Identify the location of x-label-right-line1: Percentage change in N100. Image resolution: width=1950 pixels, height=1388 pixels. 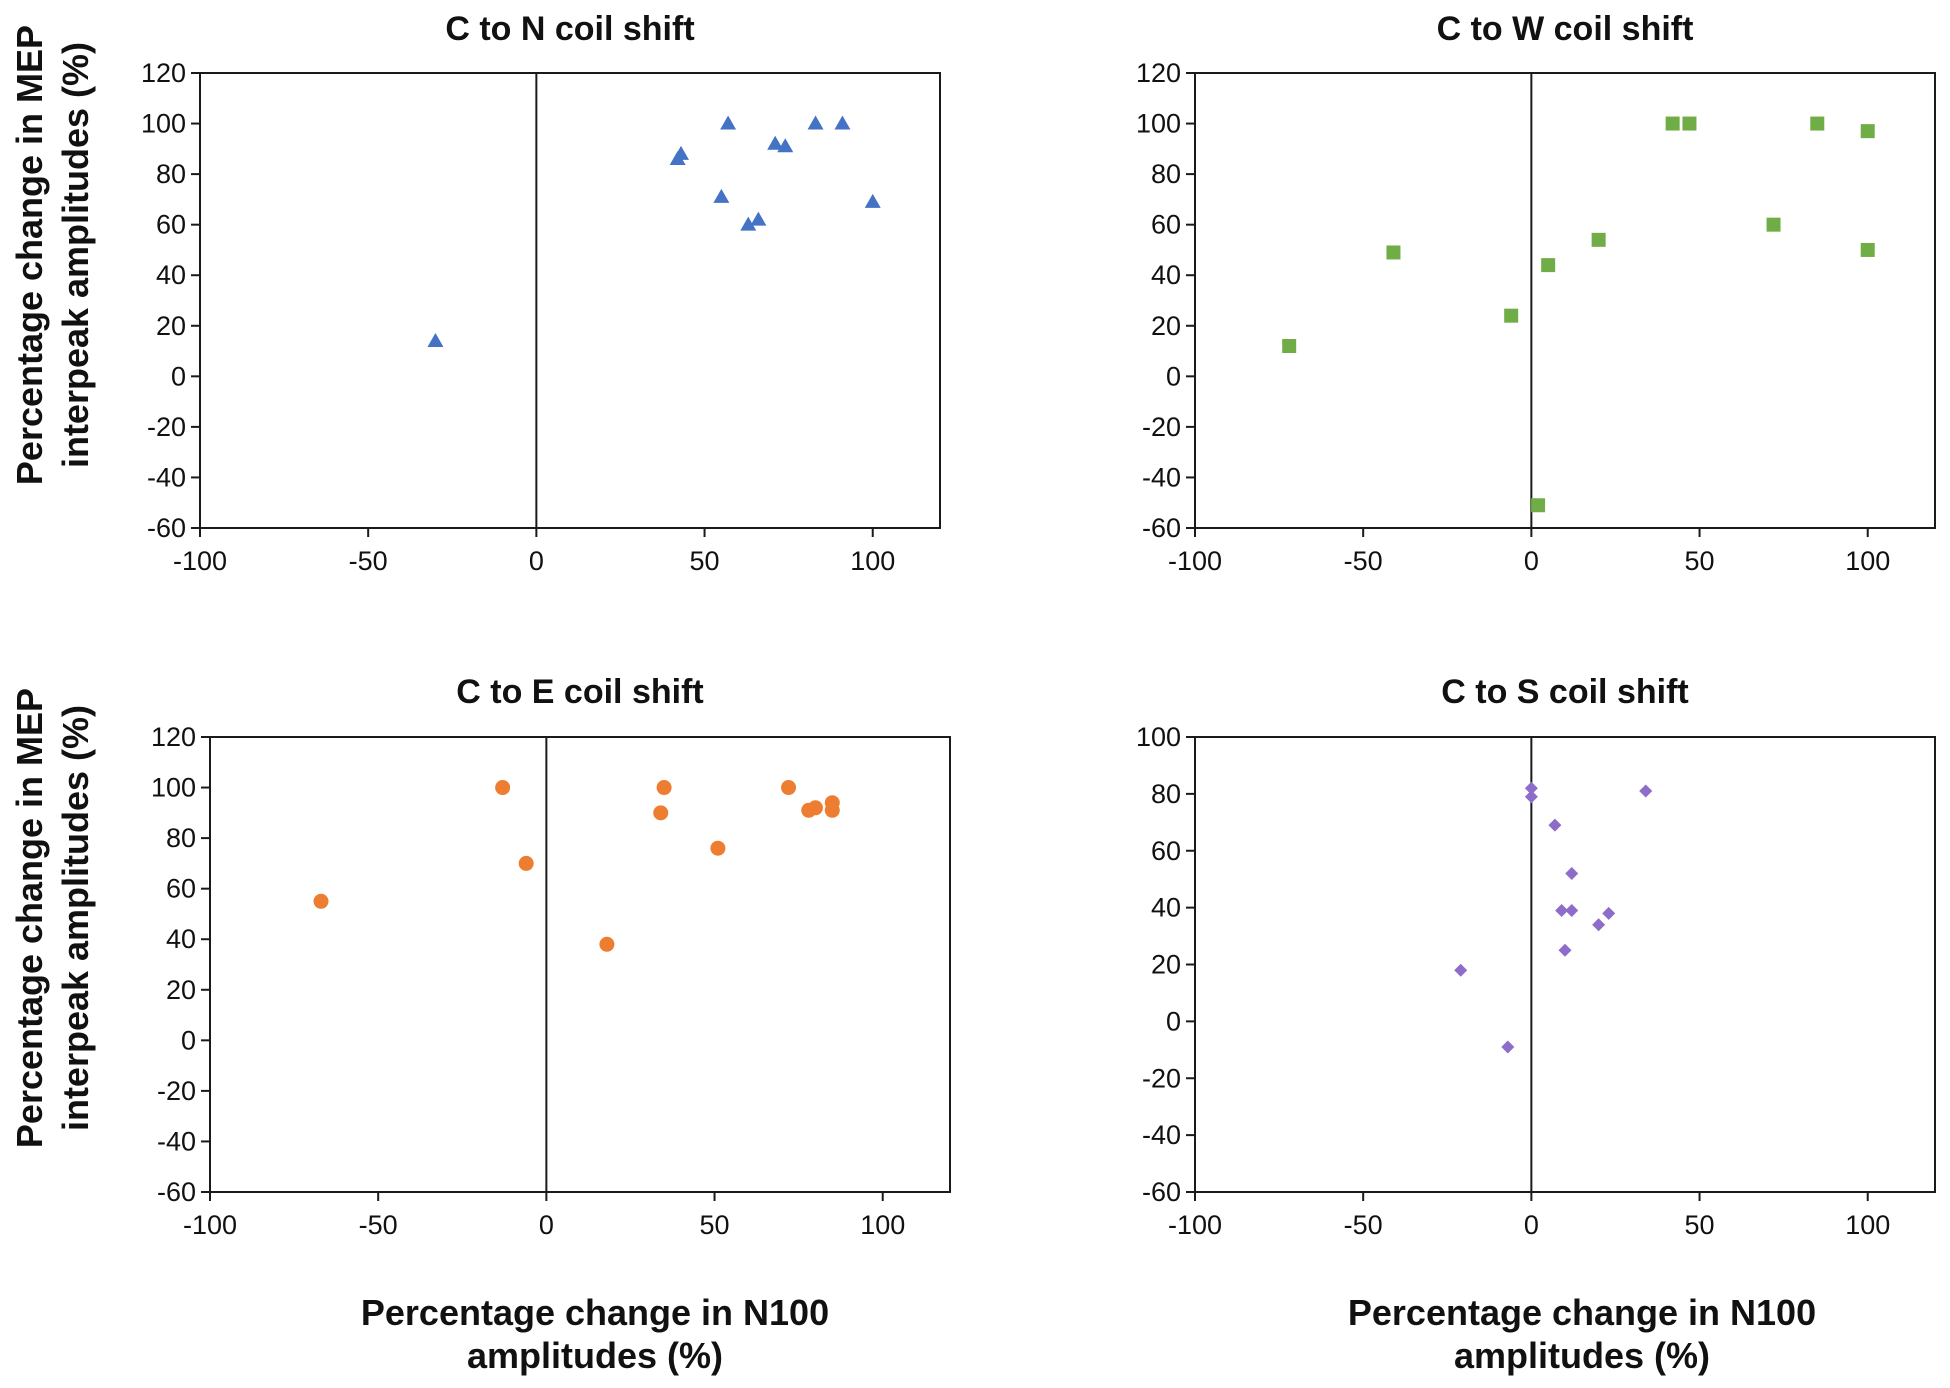
(1582, 1312).